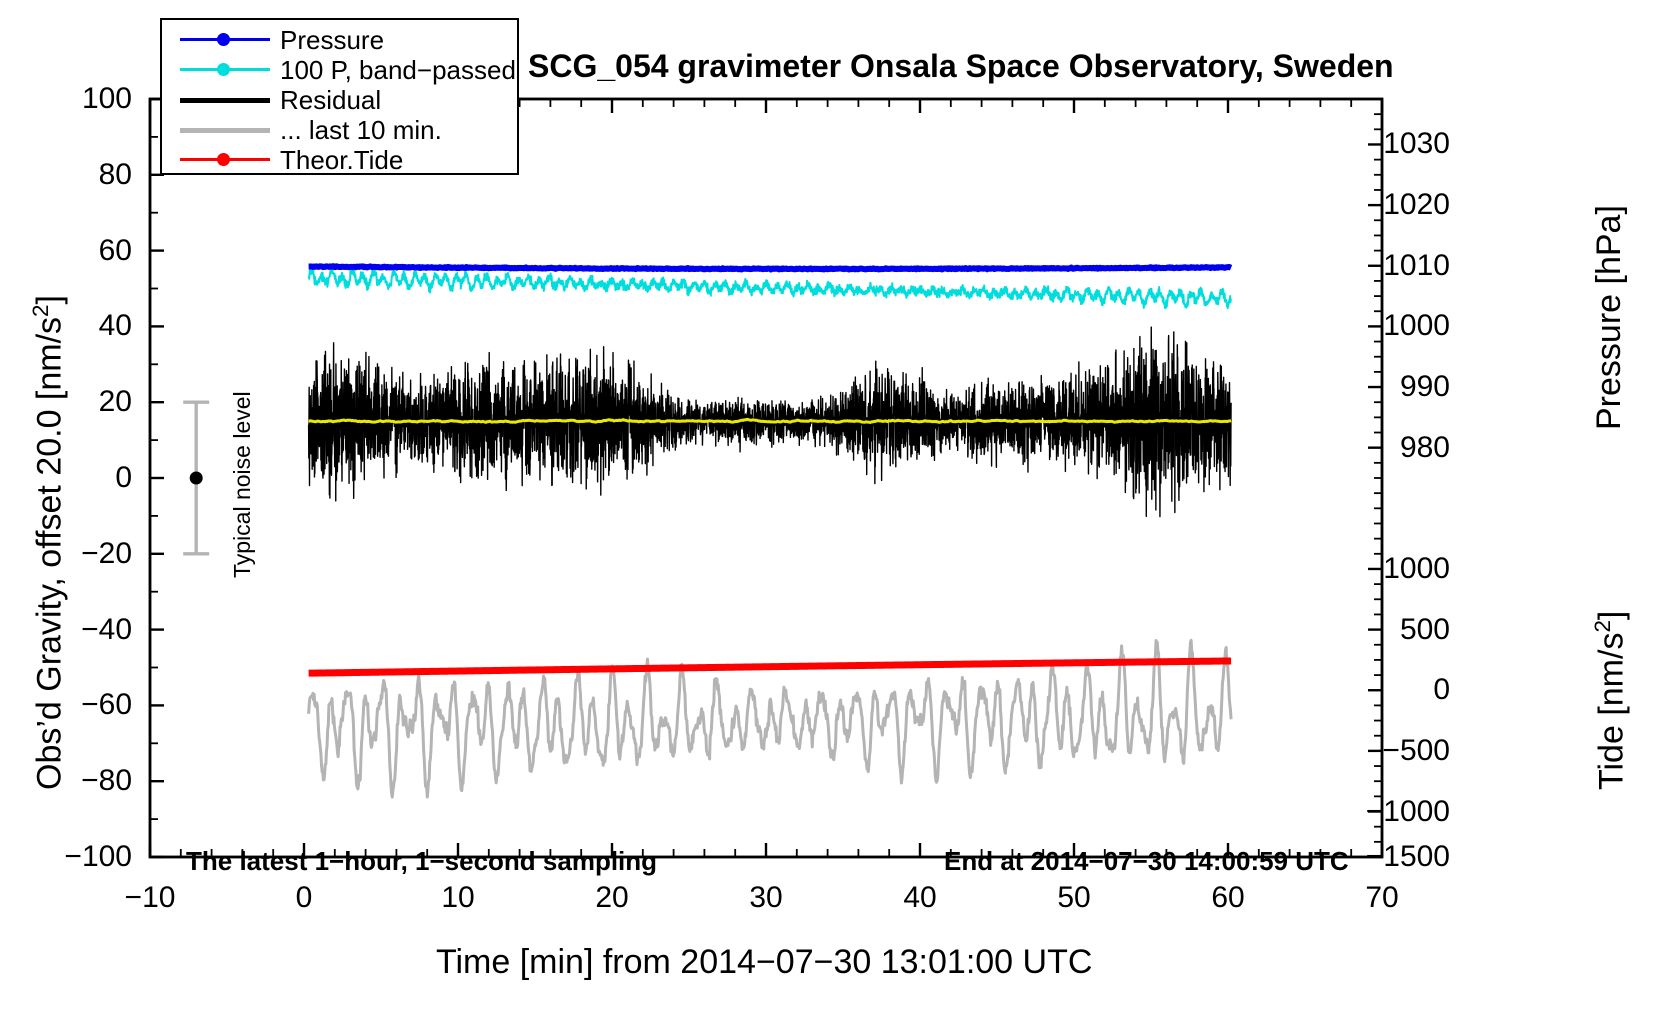 Image resolution: width=1660 pixels, height=1020 pixels. Describe the element at coordinates (115, 326) in the screenshot. I see `y-tick-label-left: 40` at that location.